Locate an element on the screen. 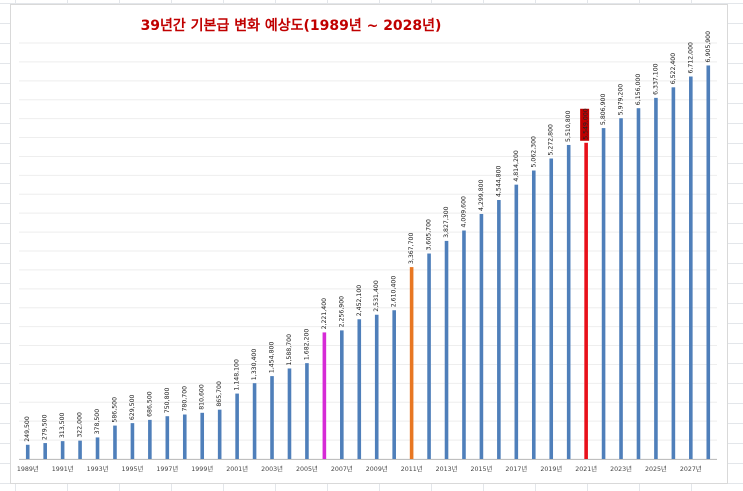 The height and width of the screenshot is (491, 743). value-label: 5,549,000 is located at coordinates (586, 124).